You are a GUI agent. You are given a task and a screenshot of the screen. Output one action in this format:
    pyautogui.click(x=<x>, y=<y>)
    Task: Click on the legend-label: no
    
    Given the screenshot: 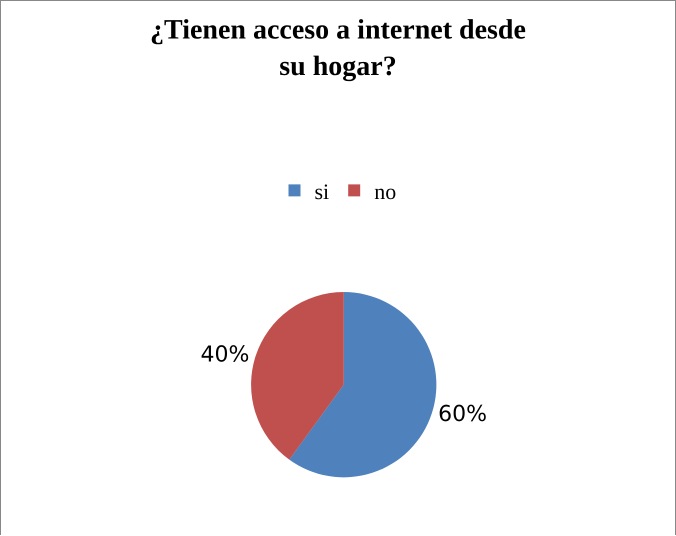 What is the action you would take?
    pyautogui.click(x=385, y=191)
    